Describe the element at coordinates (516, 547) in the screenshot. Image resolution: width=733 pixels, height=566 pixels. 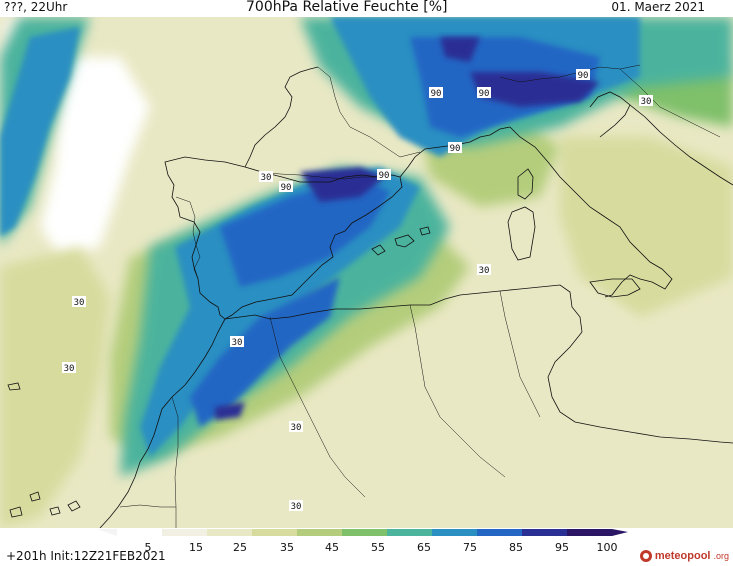
I see `color-scale-tick: 85` at that location.